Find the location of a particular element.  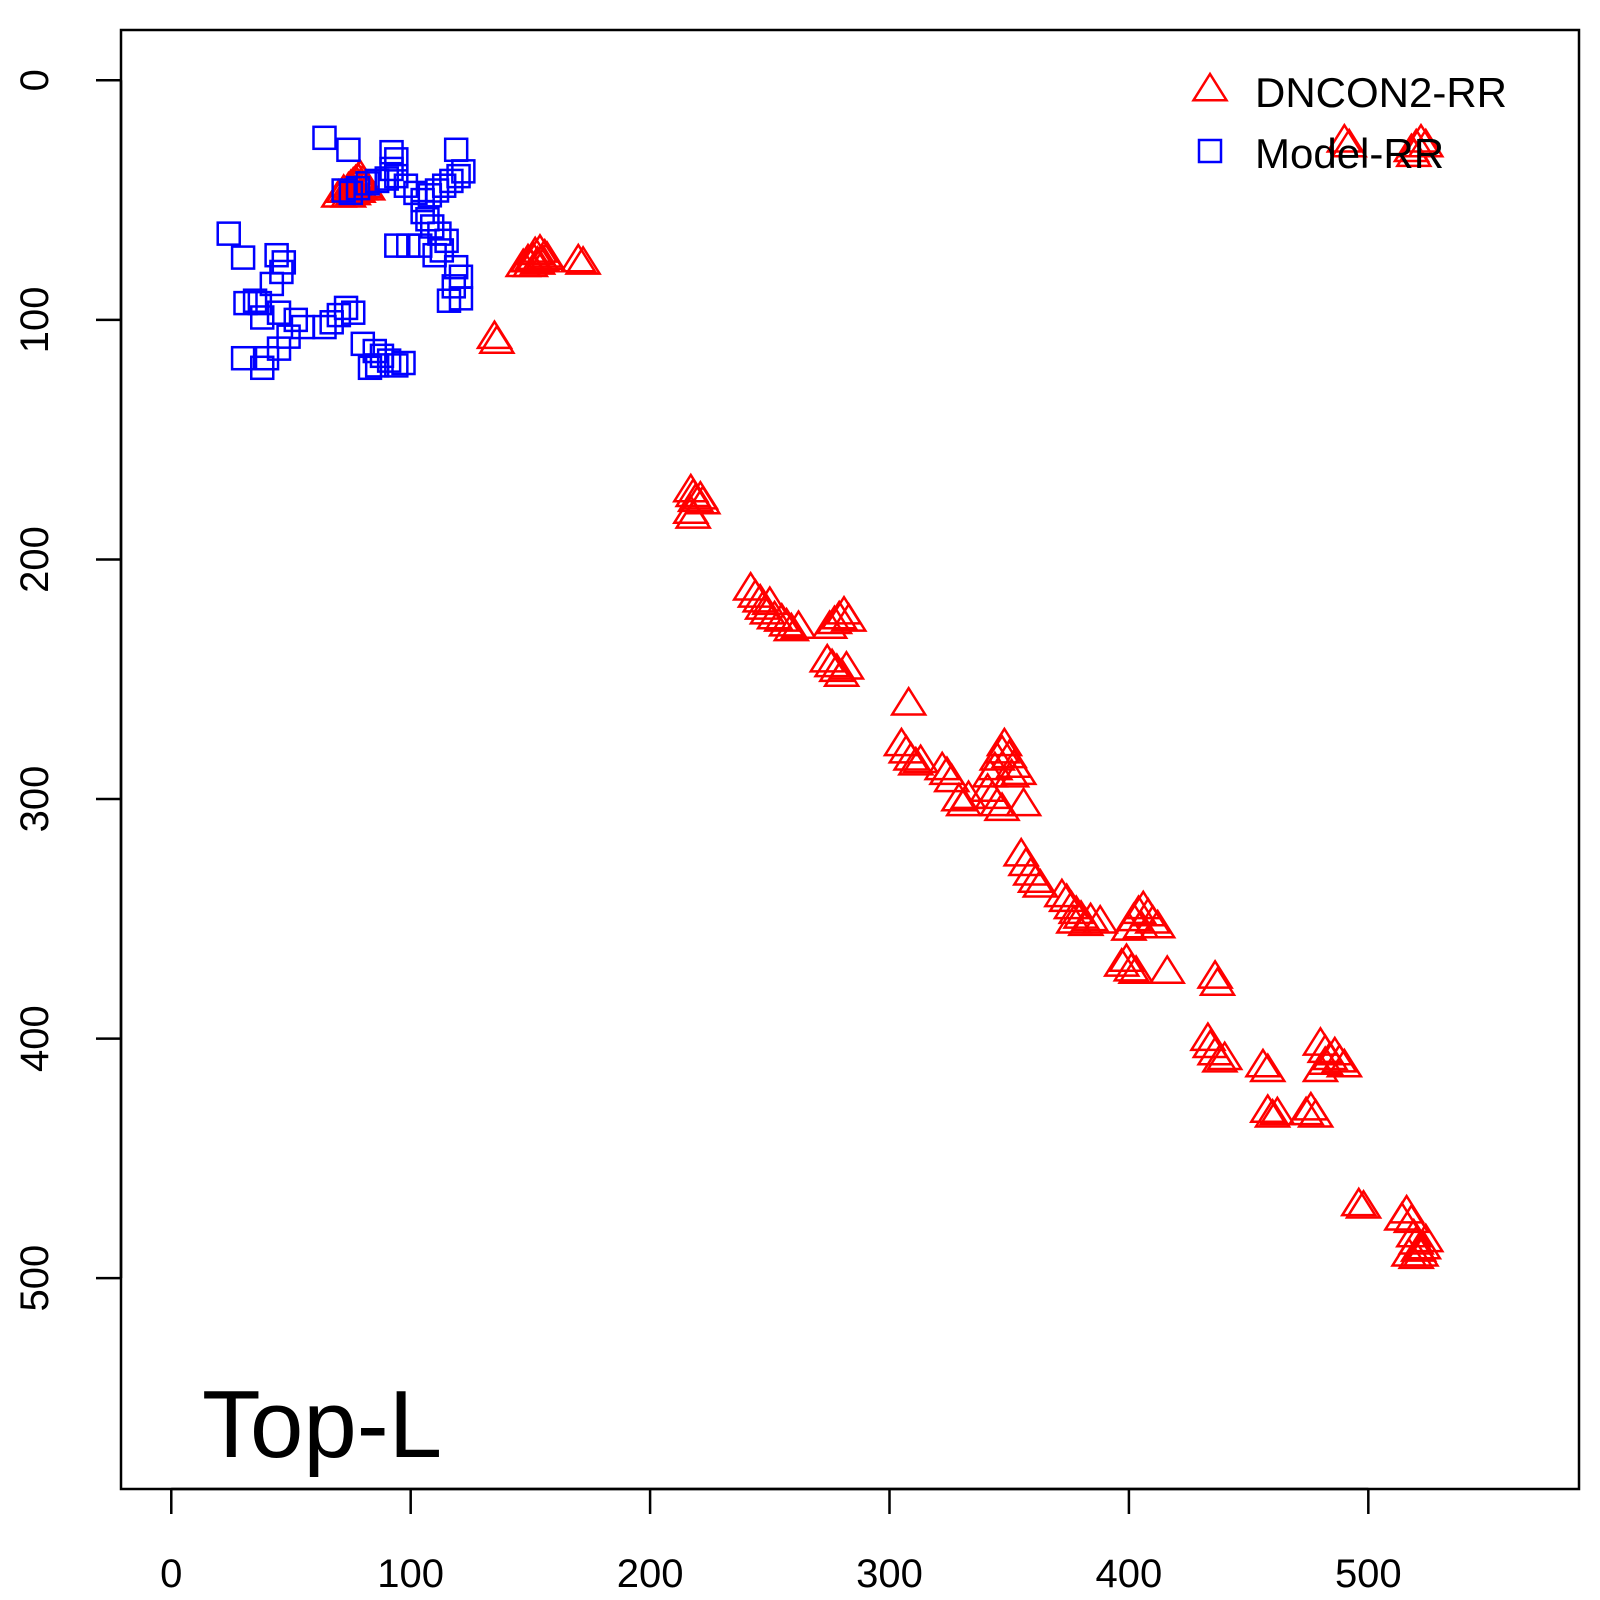

x-tick-label: 400 is located at coordinates (1129, 1574).